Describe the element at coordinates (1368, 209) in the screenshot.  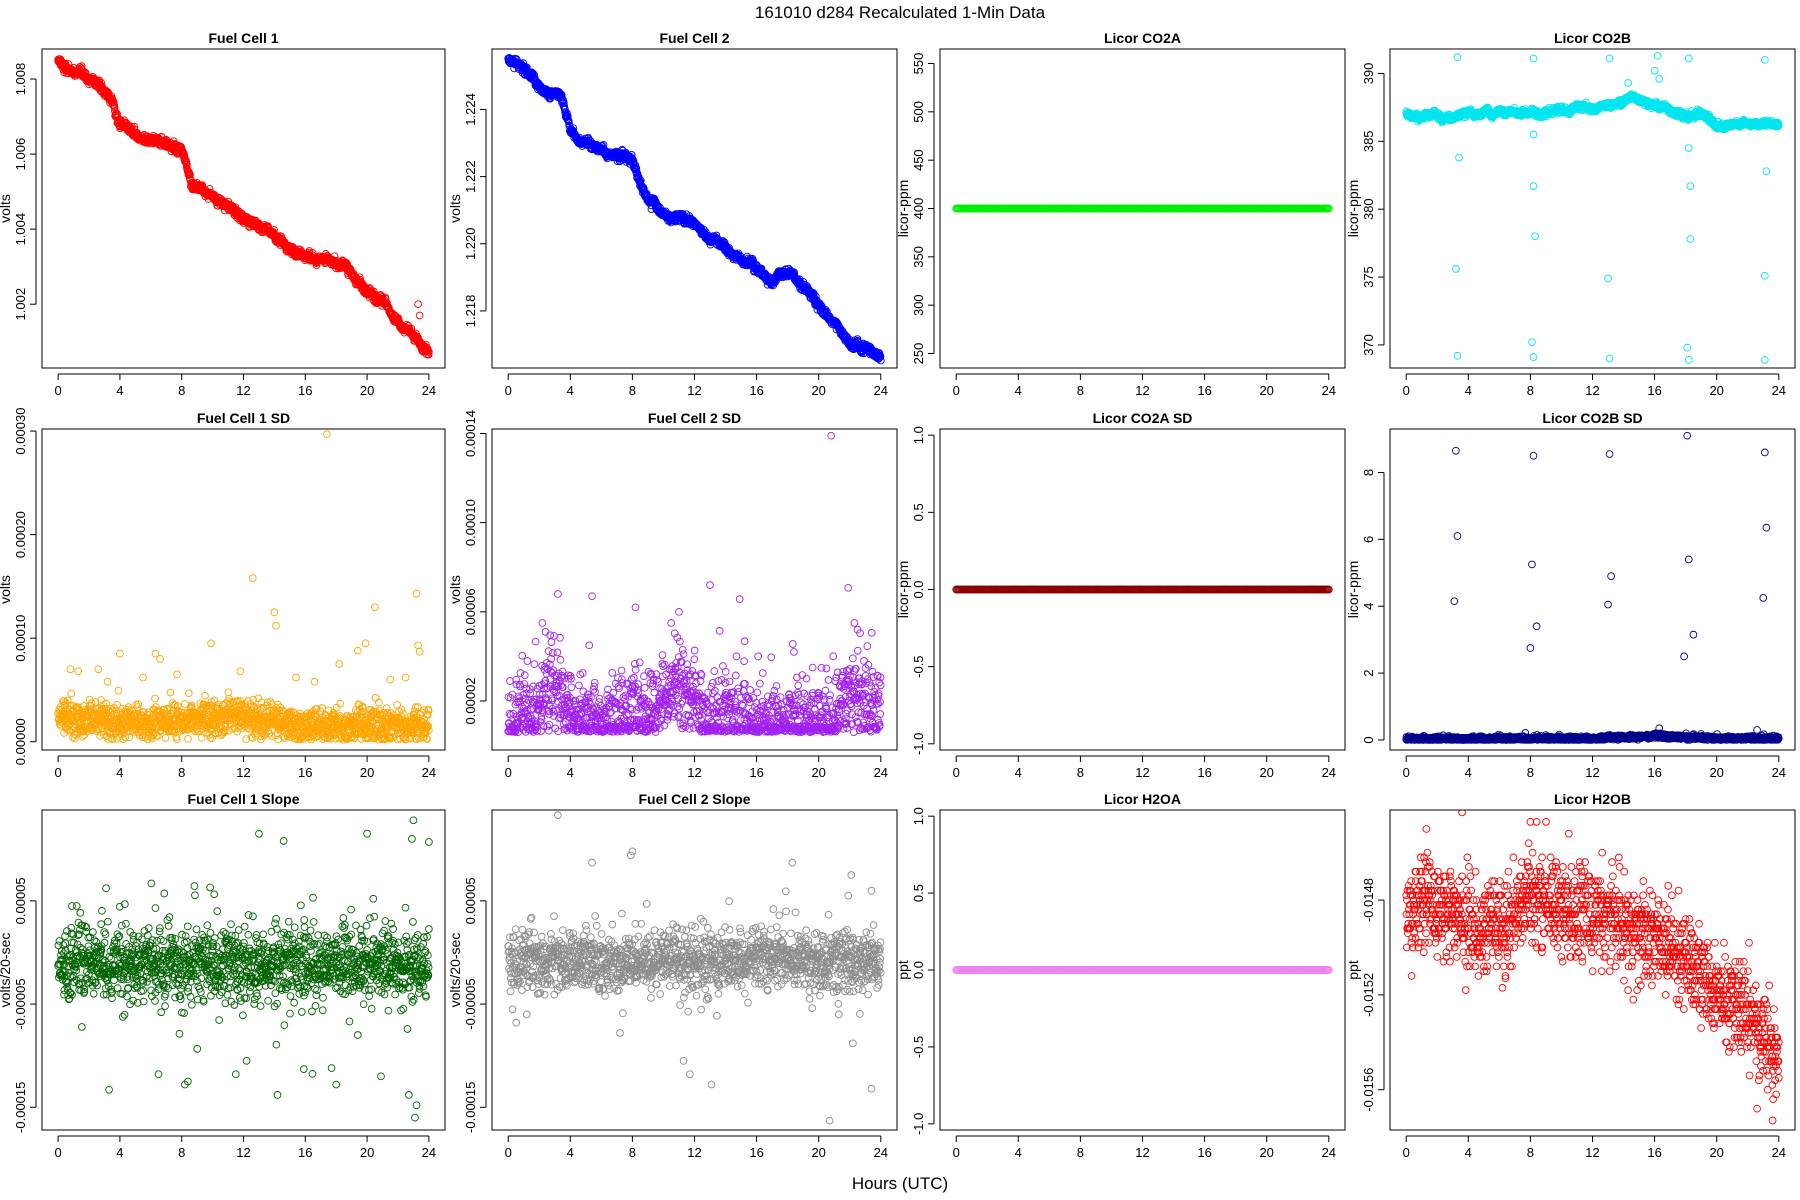
I see `y-tick-label: 380` at that location.